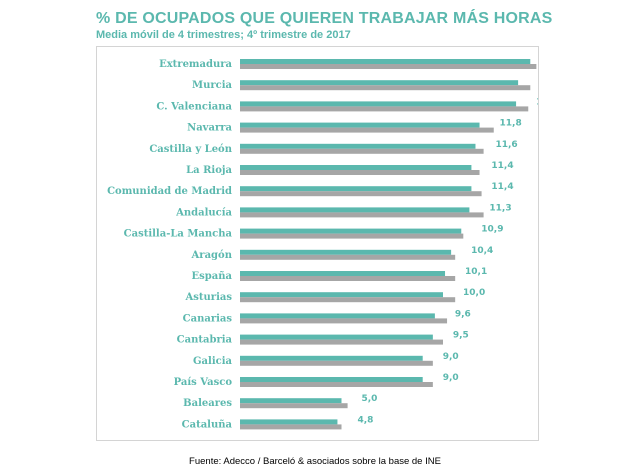 This screenshot has height=474, width=630. Describe the element at coordinates (209, 297) in the screenshot. I see `category-label: Asturias` at that location.